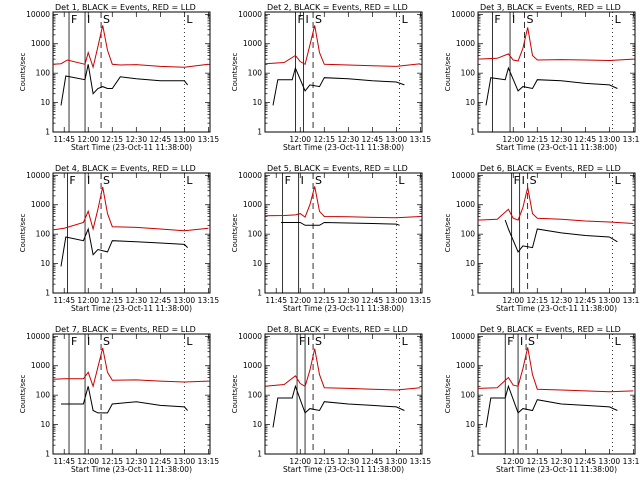 The width and height of the screenshot is (640, 480). Describe the element at coordinates (550, 7) in the screenshot. I see `panel-title: Det 3, BLACK = Events, RED = LLD` at that location.